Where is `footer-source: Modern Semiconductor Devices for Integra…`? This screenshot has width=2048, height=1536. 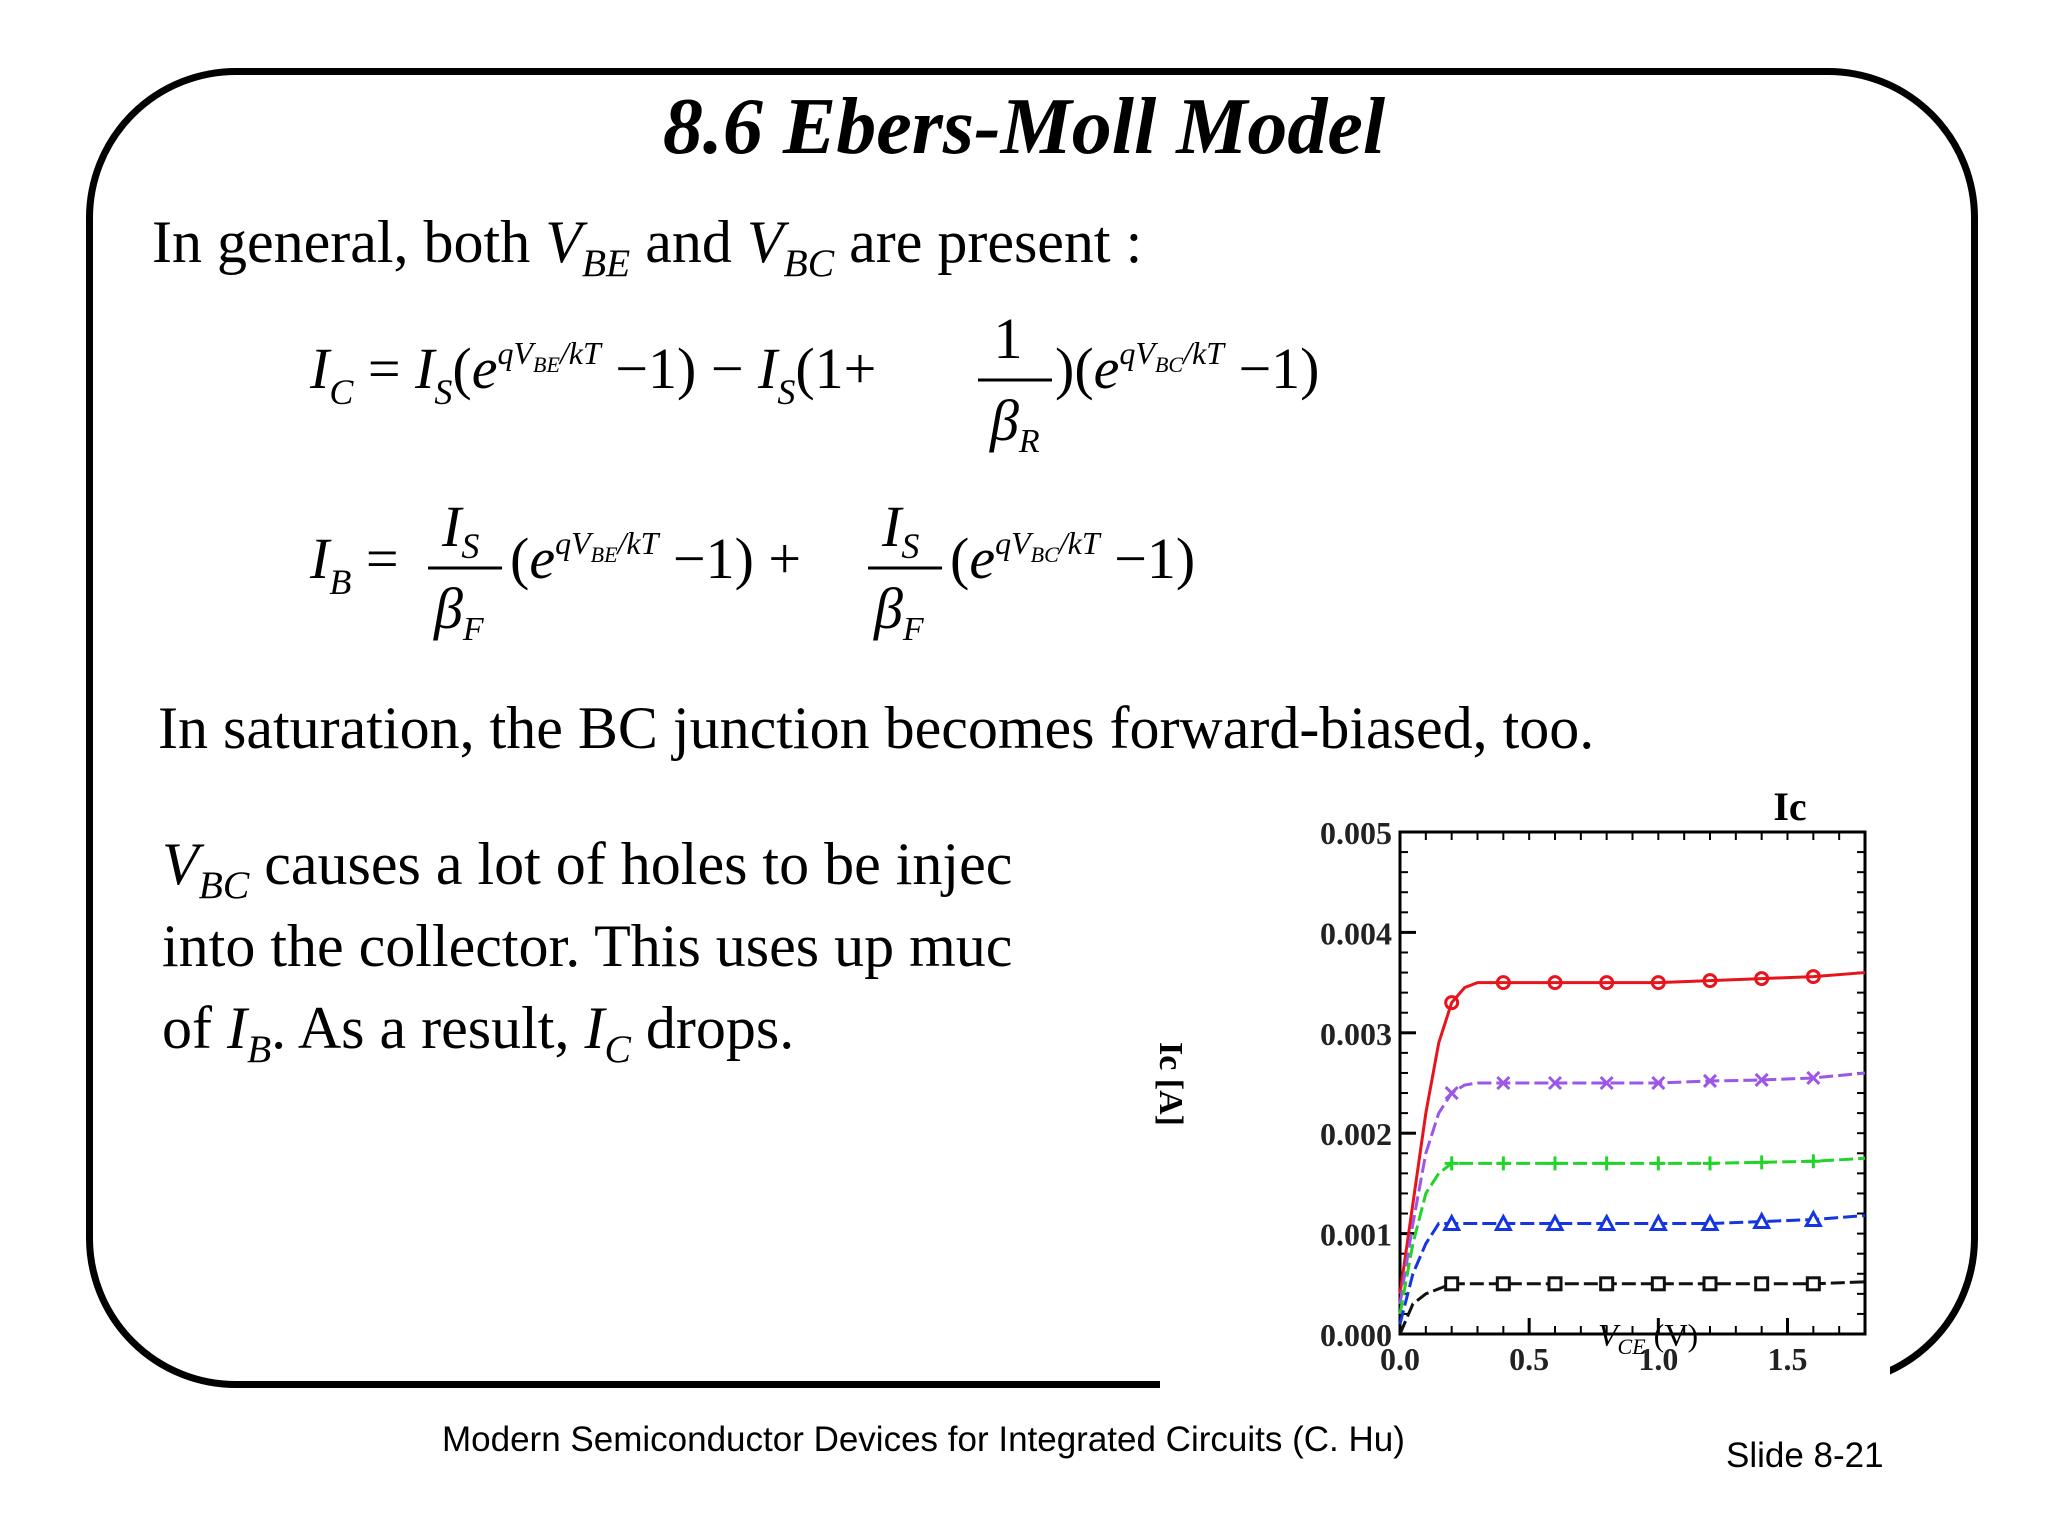 footer-source: Modern Semiconductor Devices for Integra… is located at coordinates (923, 1439).